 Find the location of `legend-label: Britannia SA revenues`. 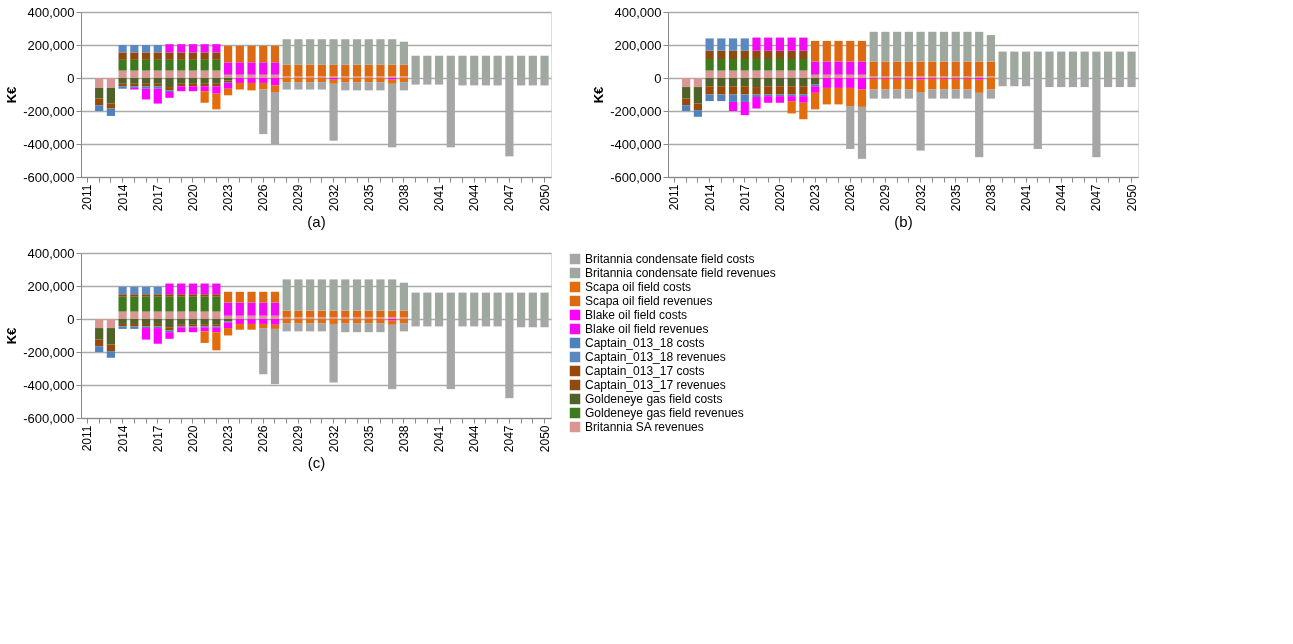

legend-label: Britannia SA revenues is located at coordinates (644, 427).